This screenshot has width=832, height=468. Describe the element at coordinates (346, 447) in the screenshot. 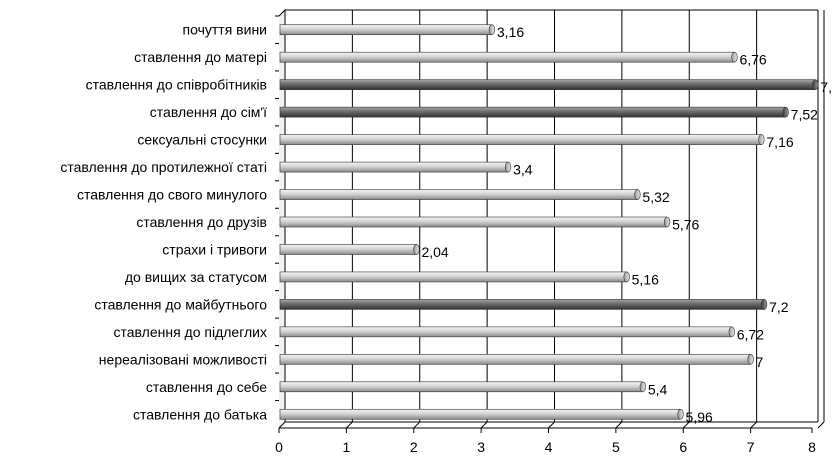

I see `x-tick-label: 1` at that location.